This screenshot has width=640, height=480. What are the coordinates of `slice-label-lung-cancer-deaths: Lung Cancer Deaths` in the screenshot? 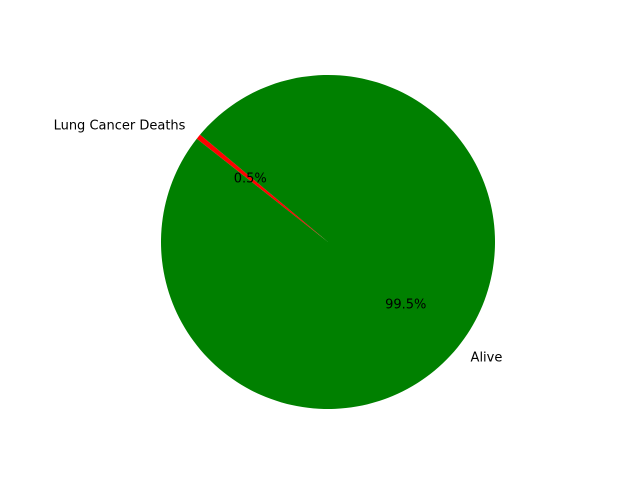 It's located at (120, 126).